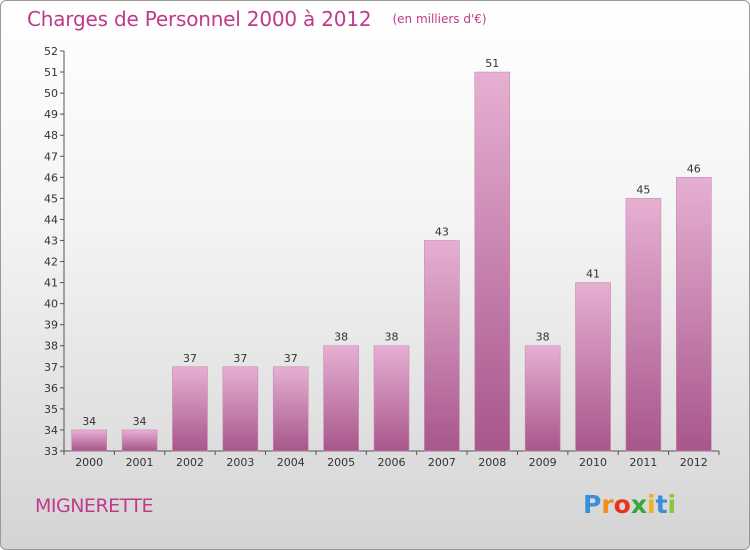 Image resolution: width=750 pixels, height=550 pixels. Describe the element at coordinates (593, 367) in the screenshot. I see `bar-2010` at that location.